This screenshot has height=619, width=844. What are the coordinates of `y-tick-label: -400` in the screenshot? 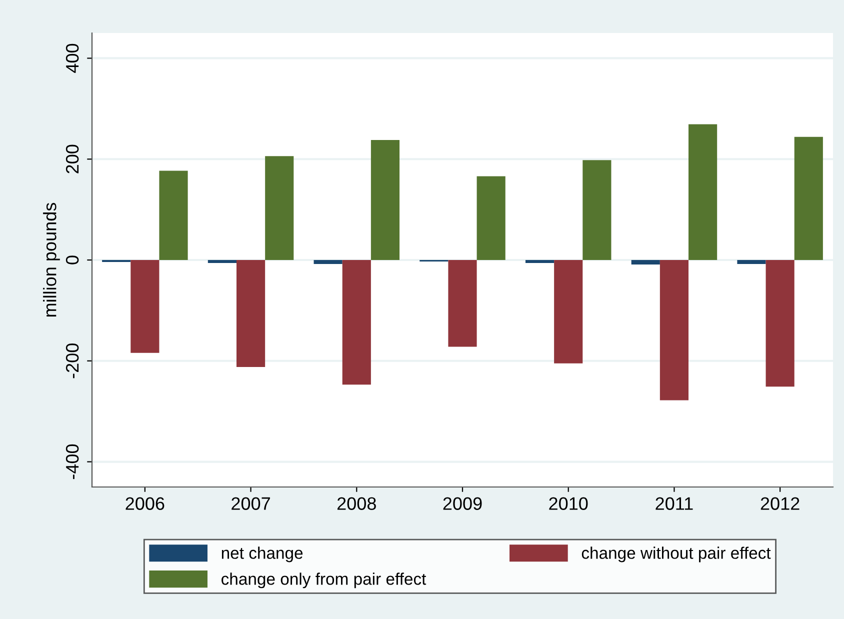 It's located at (72, 462).